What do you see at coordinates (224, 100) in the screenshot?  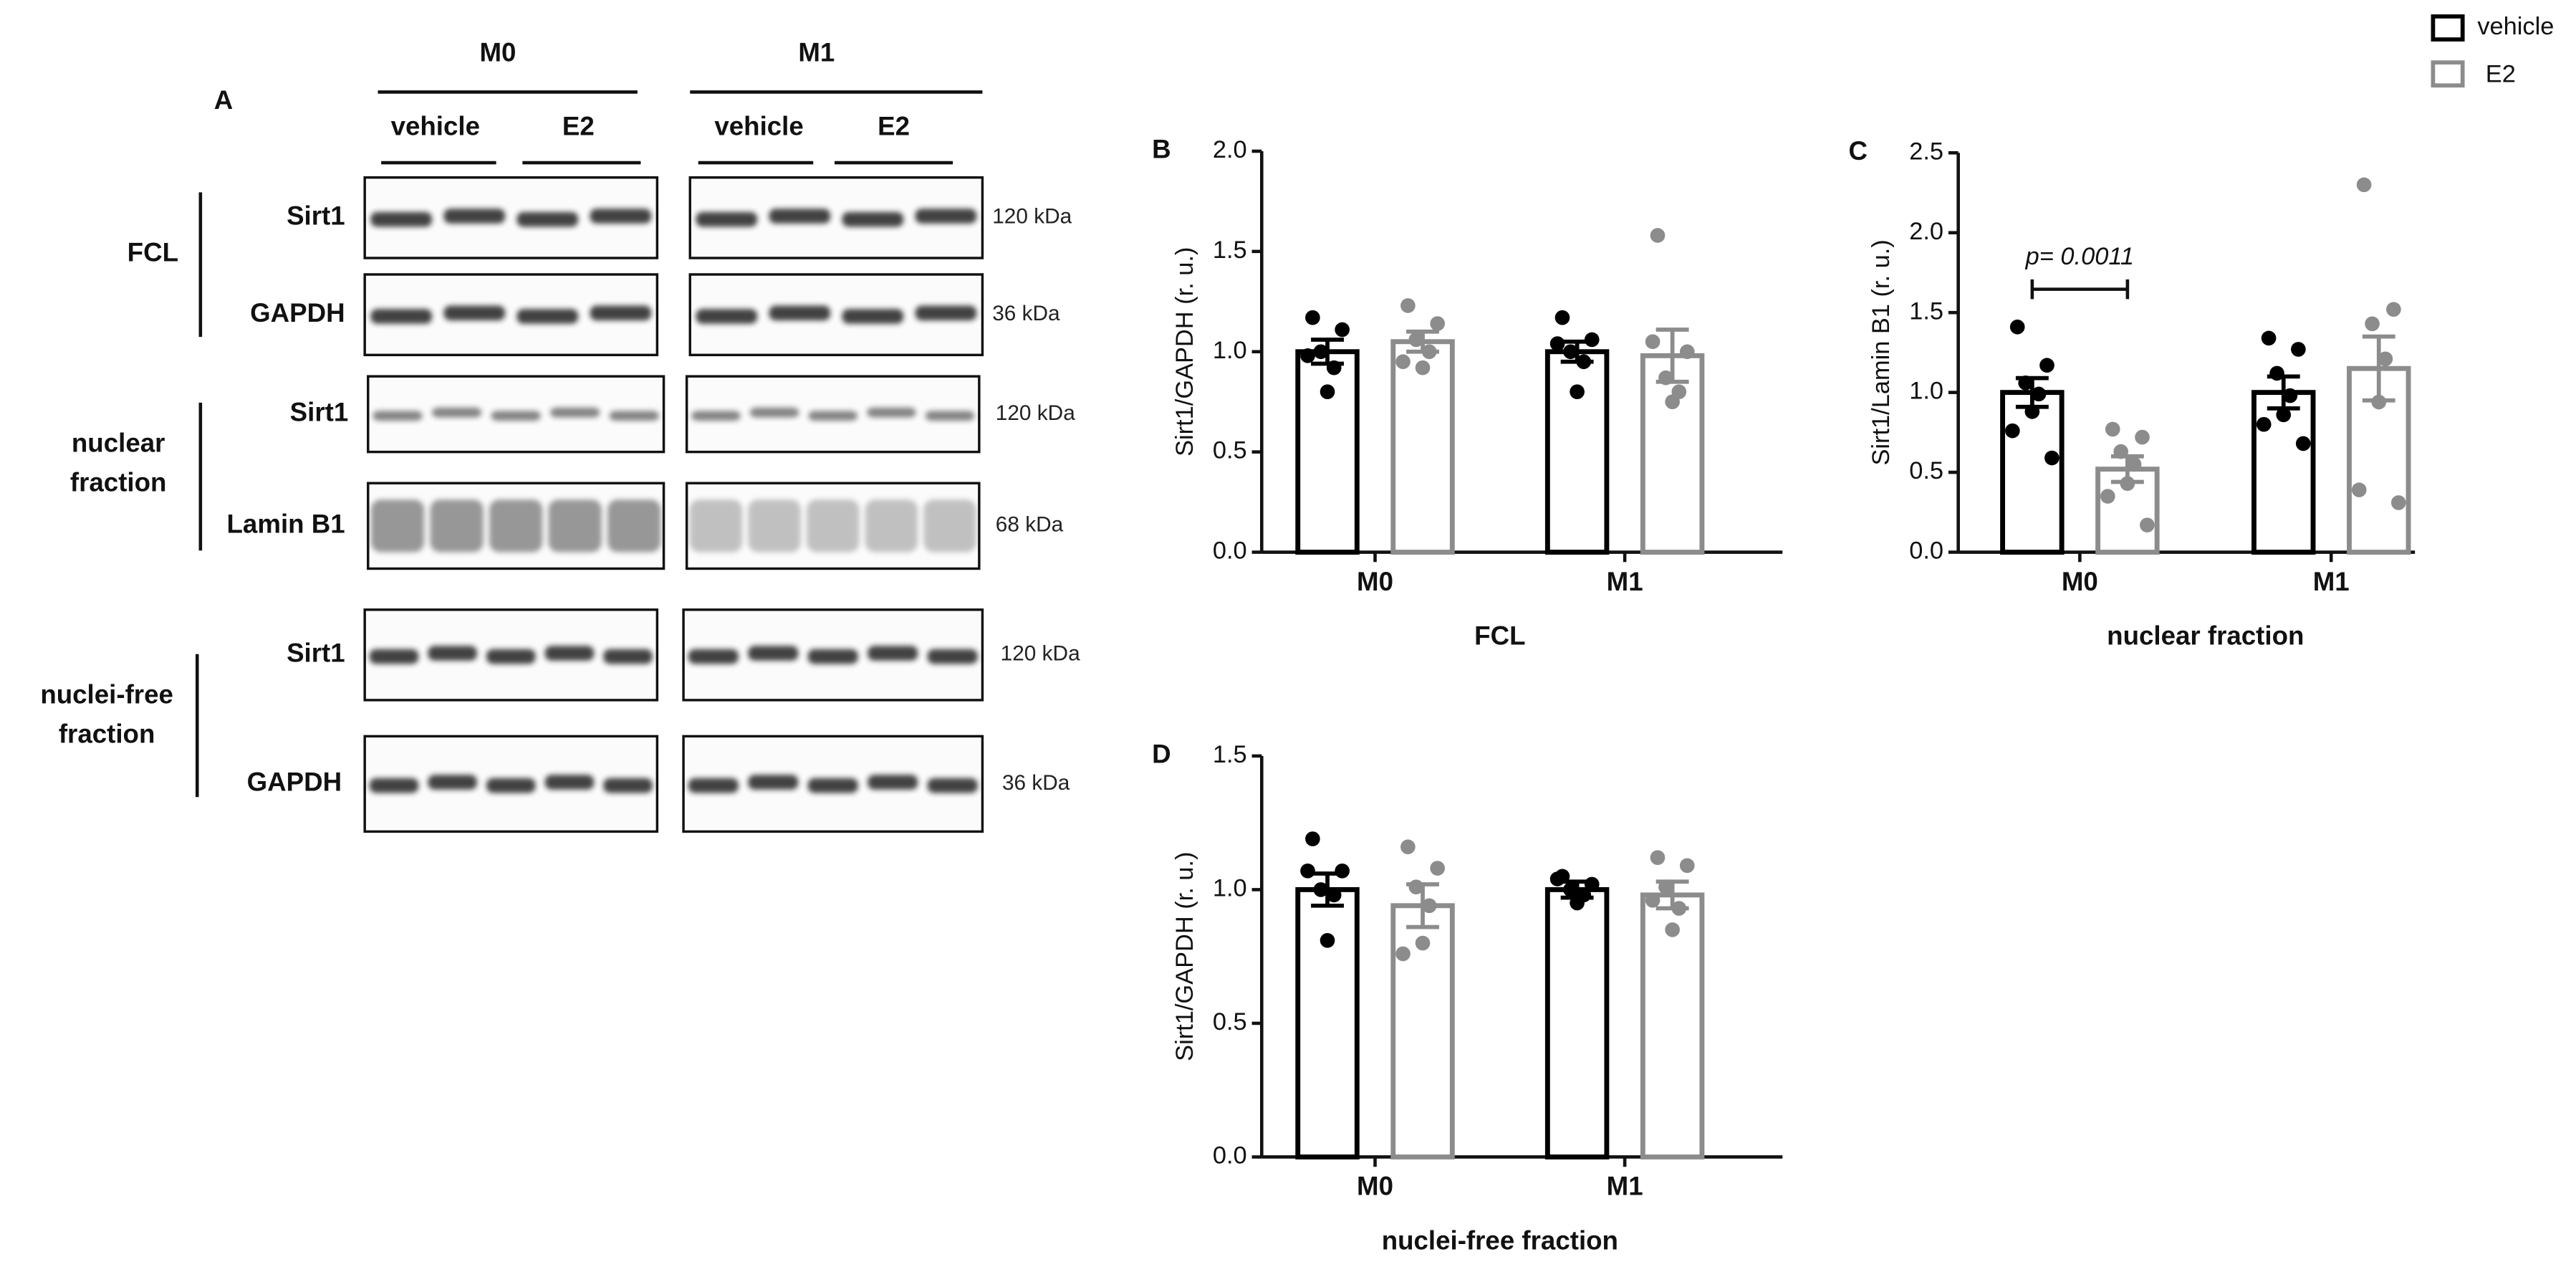 I see `panel-letter: A` at bounding box center [224, 100].